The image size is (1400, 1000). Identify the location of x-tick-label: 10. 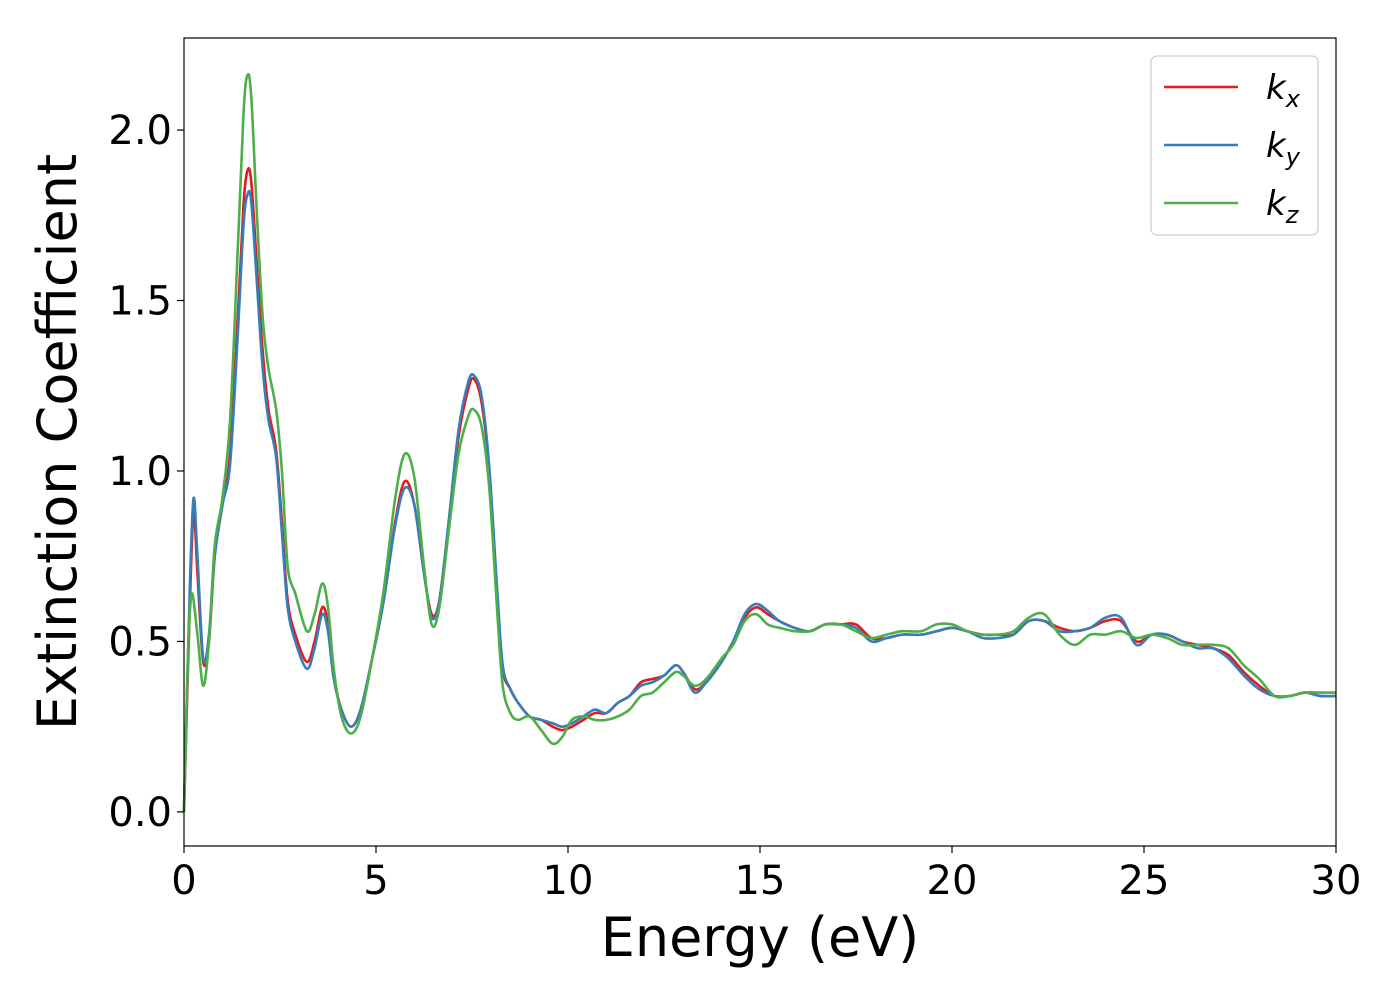
(568, 881).